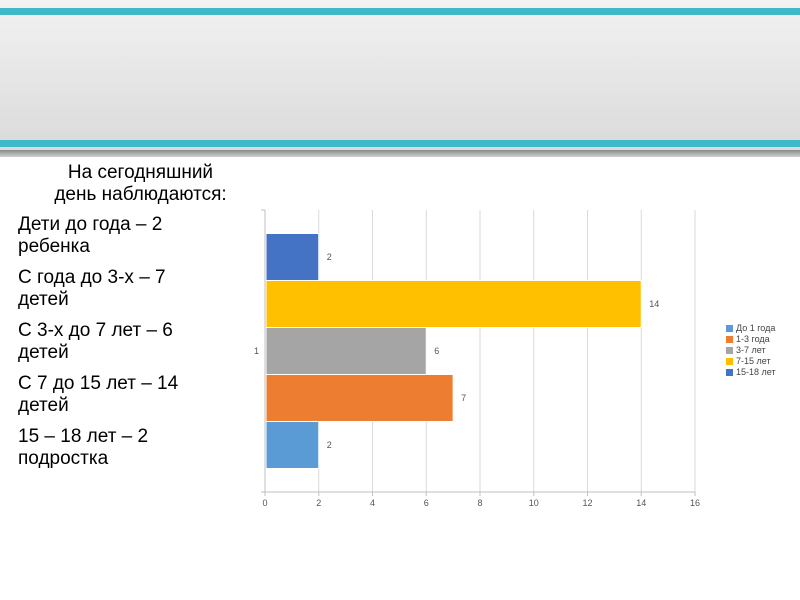  Describe the element at coordinates (90, 224) in the screenshot. I see `list-item-line-1: Дети до года – 2` at that location.